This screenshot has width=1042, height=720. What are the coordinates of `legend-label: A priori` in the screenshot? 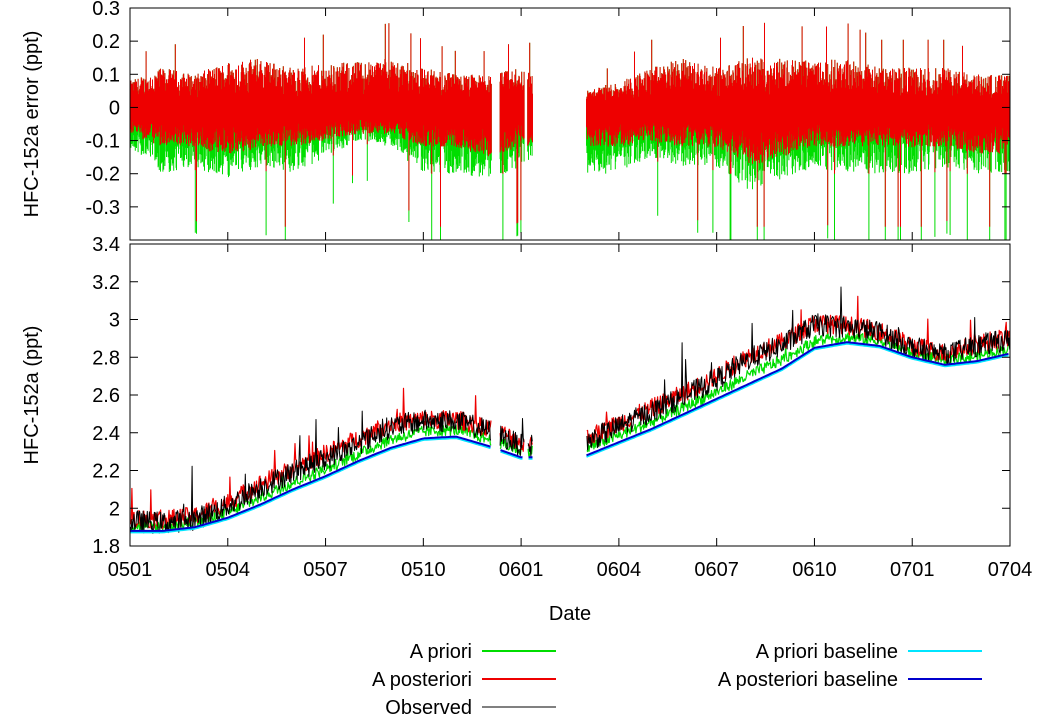 It's located at (441, 652).